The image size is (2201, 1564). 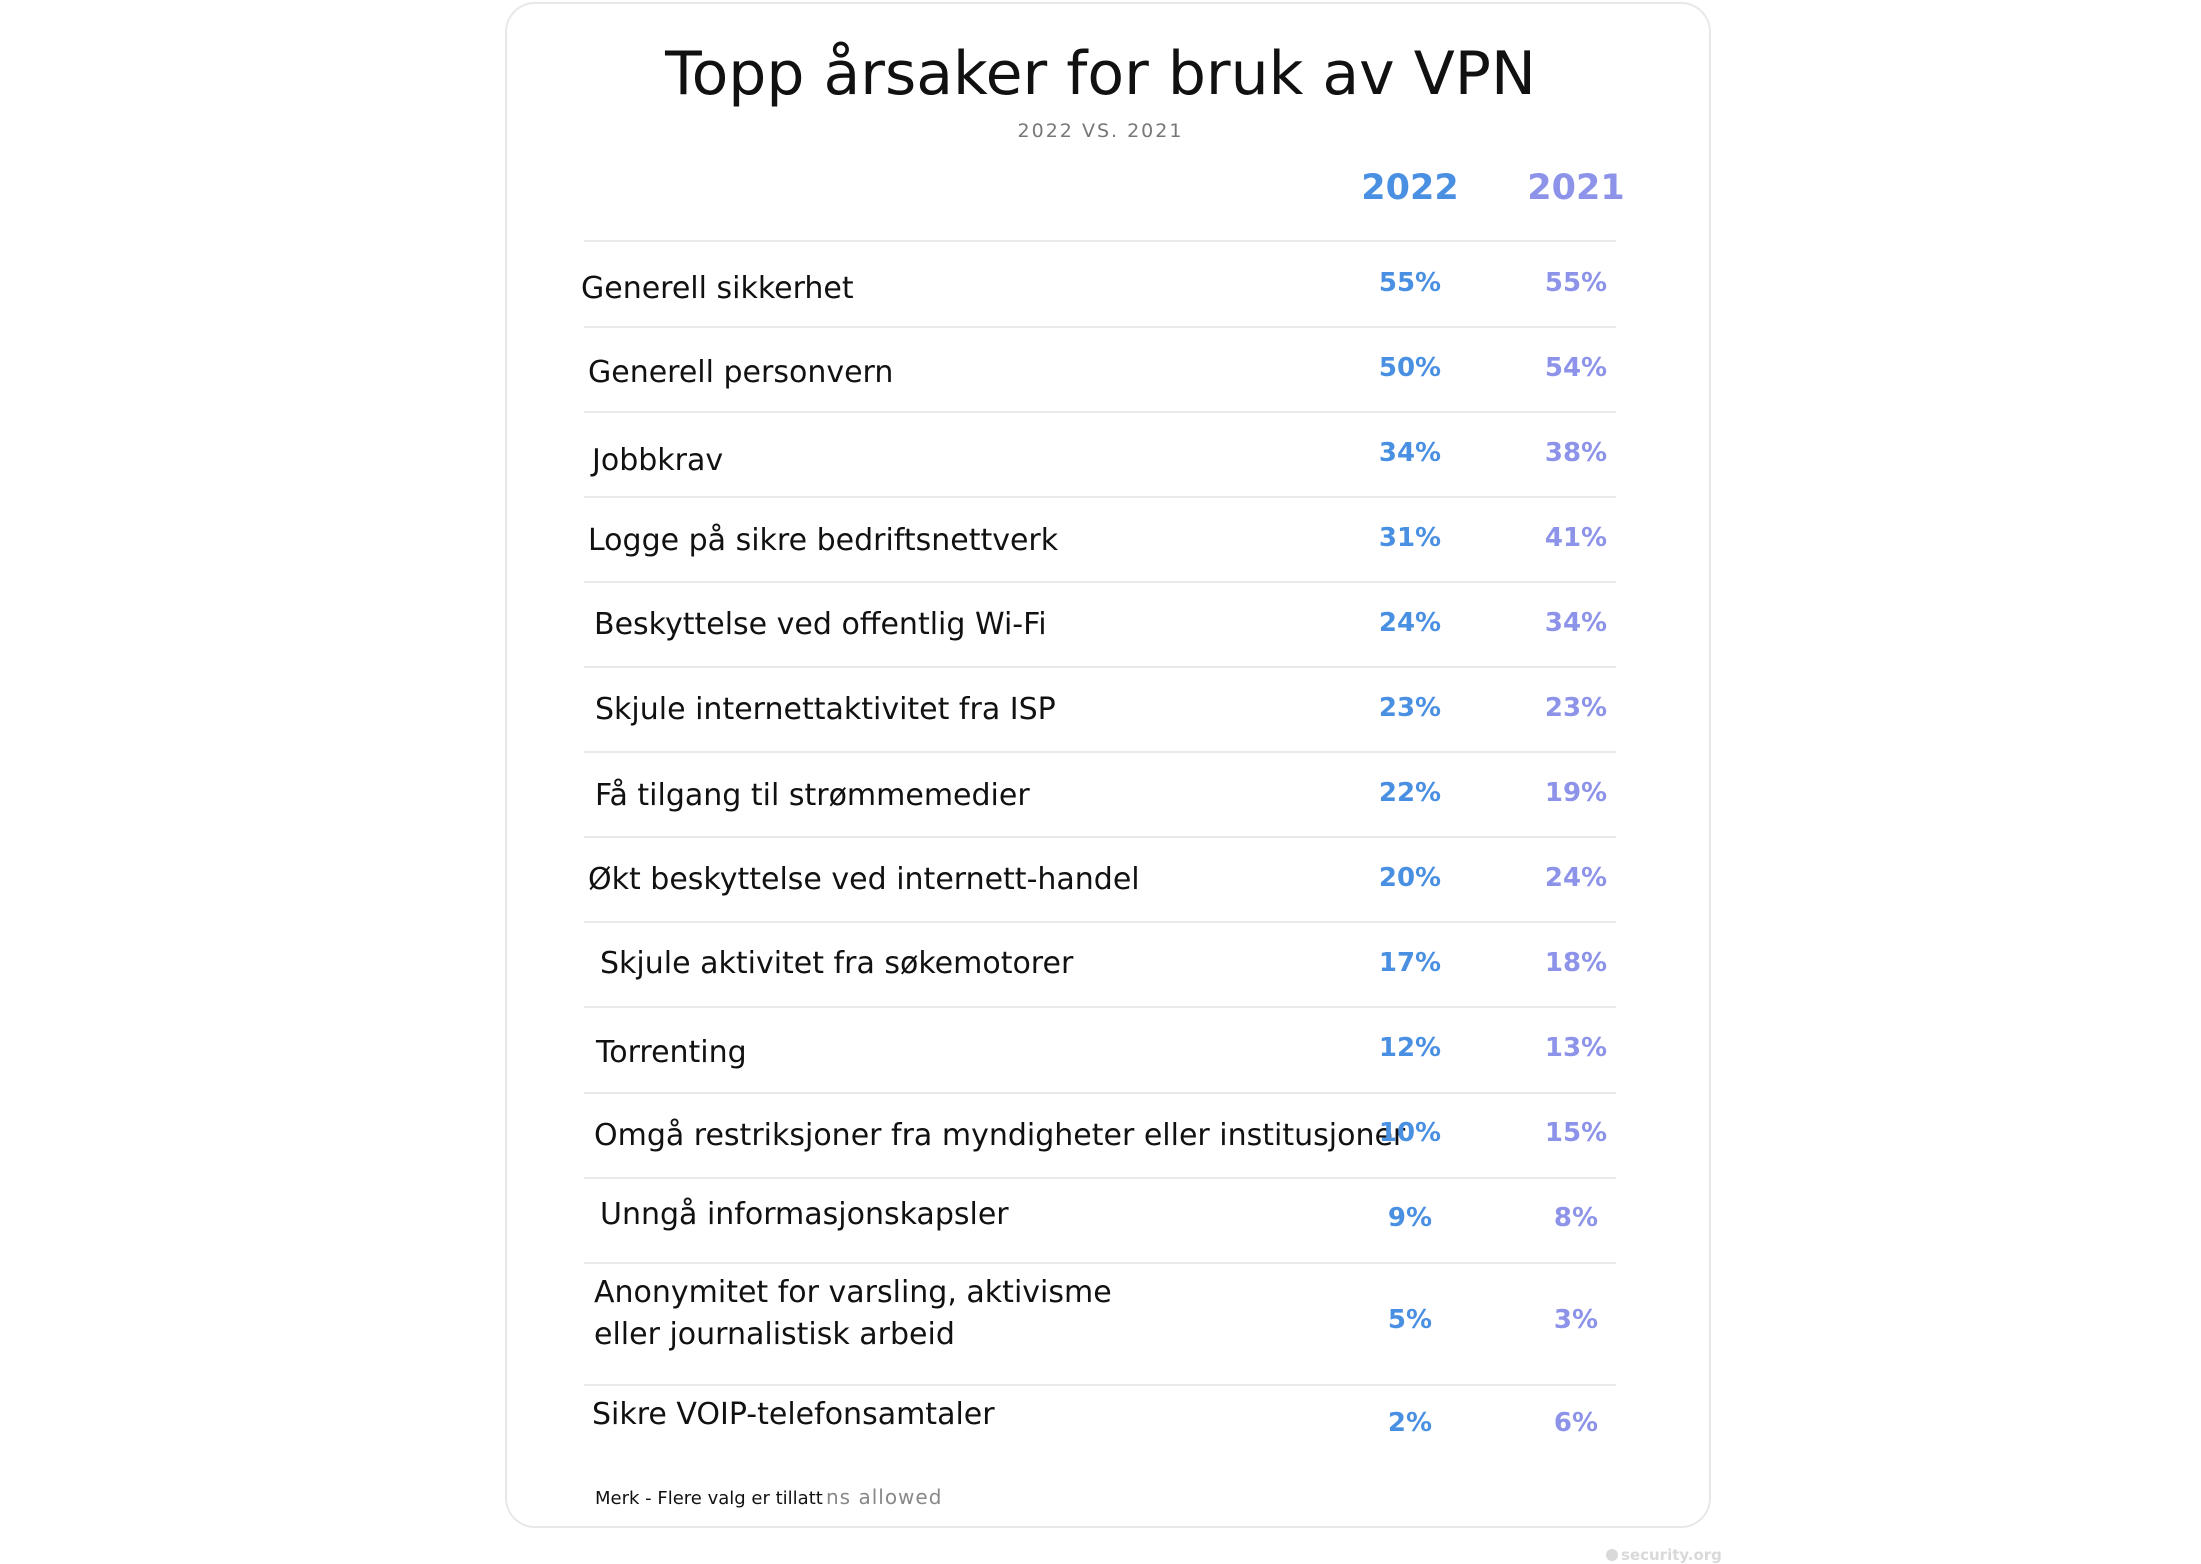 I want to click on value-2021: 8%, so click(x=1576, y=1218).